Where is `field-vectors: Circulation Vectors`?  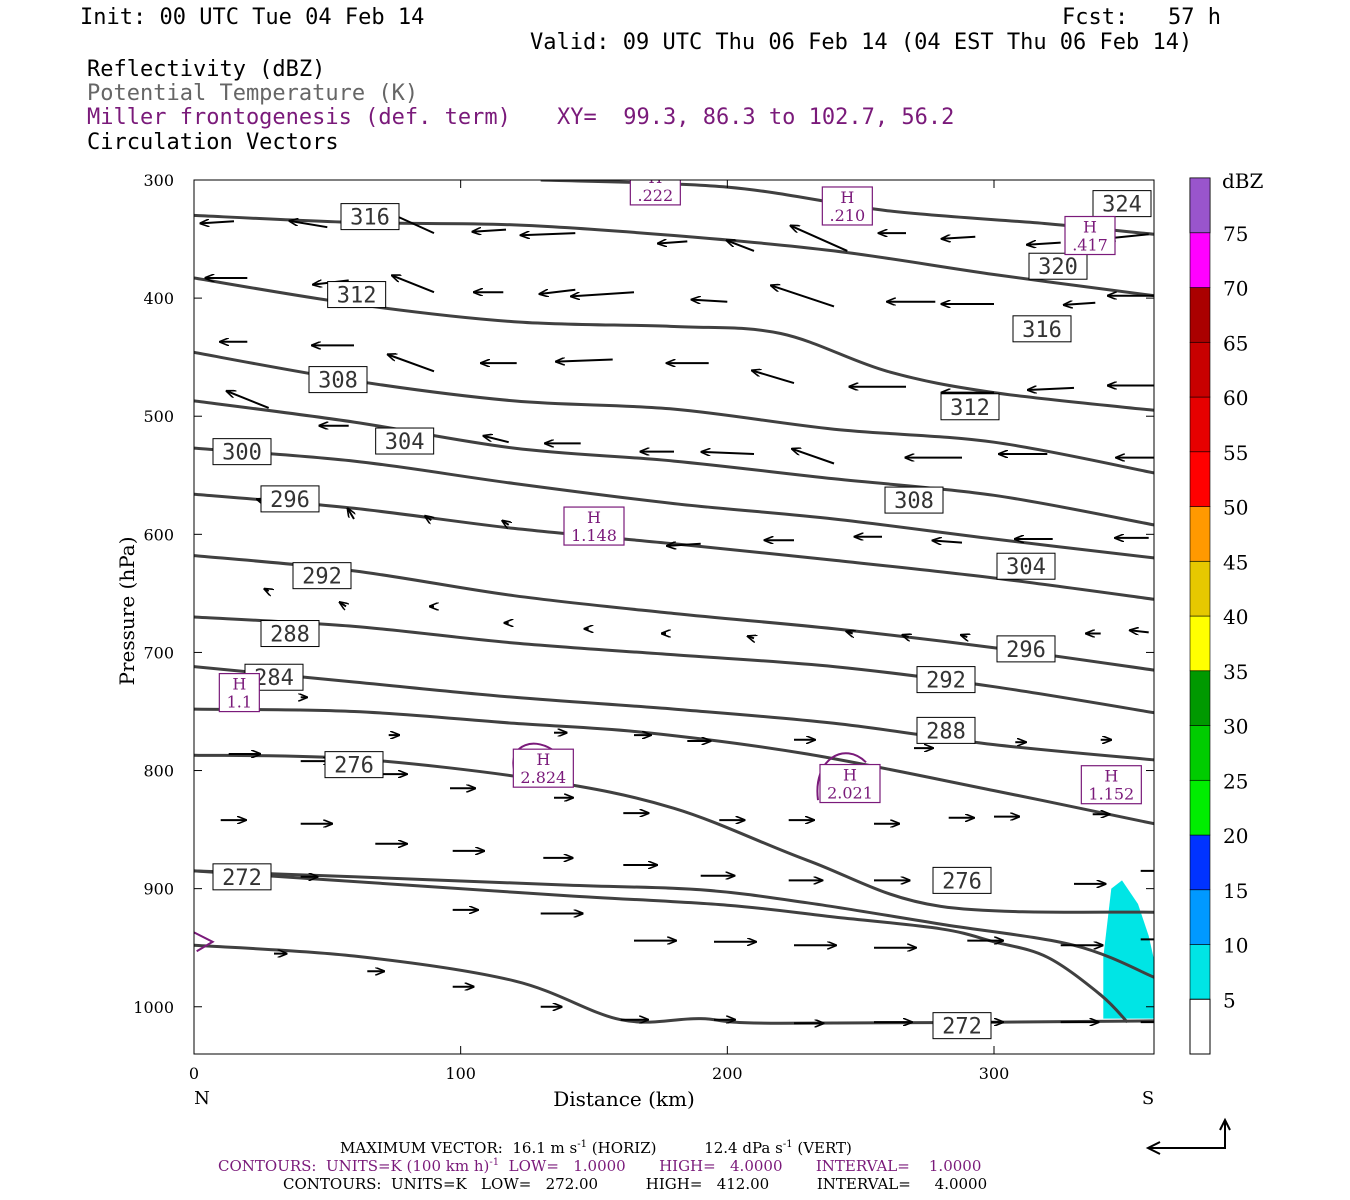 field-vectors: Circulation Vectors is located at coordinates (213, 142).